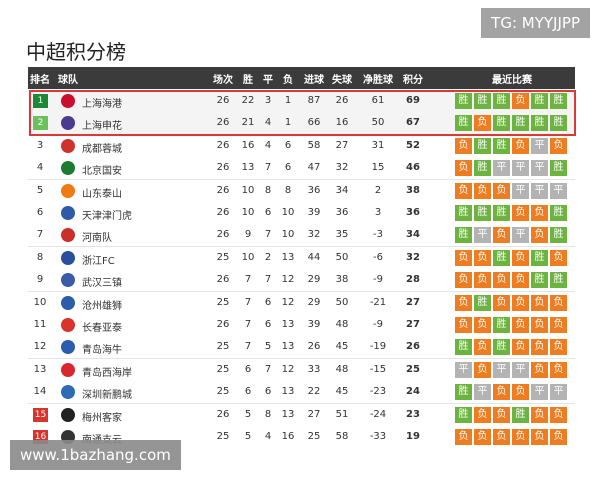  I want to click on table-row: 4 北京国安 26 13 7 6 47 32 15 46 负胜平平平胜, so click(301, 169).